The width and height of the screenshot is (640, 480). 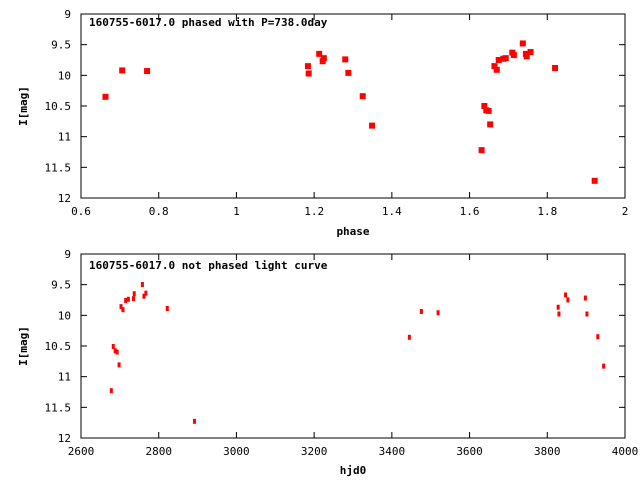 What do you see at coordinates (81, 211) in the screenshot?
I see `phased-x-tick-label: 0.6` at bounding box center [81, 211].